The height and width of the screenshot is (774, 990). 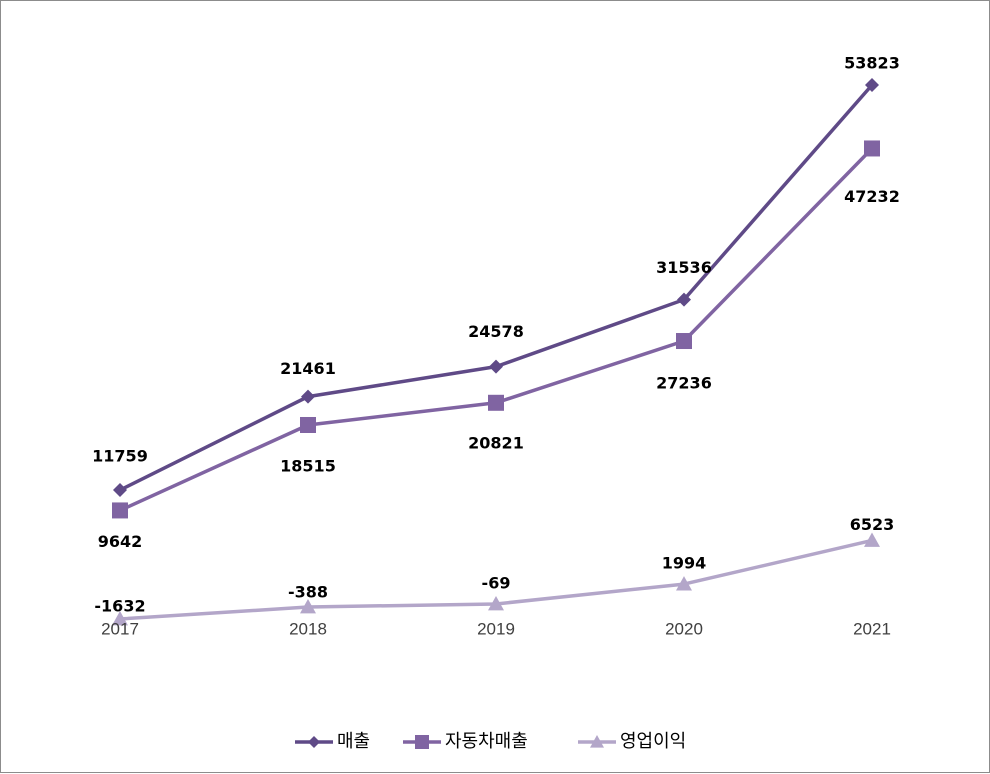 What do you see at coordinates (872, 85) in the screenshot?
I see `marker-sales-2021` at bounding box center [872, 85].